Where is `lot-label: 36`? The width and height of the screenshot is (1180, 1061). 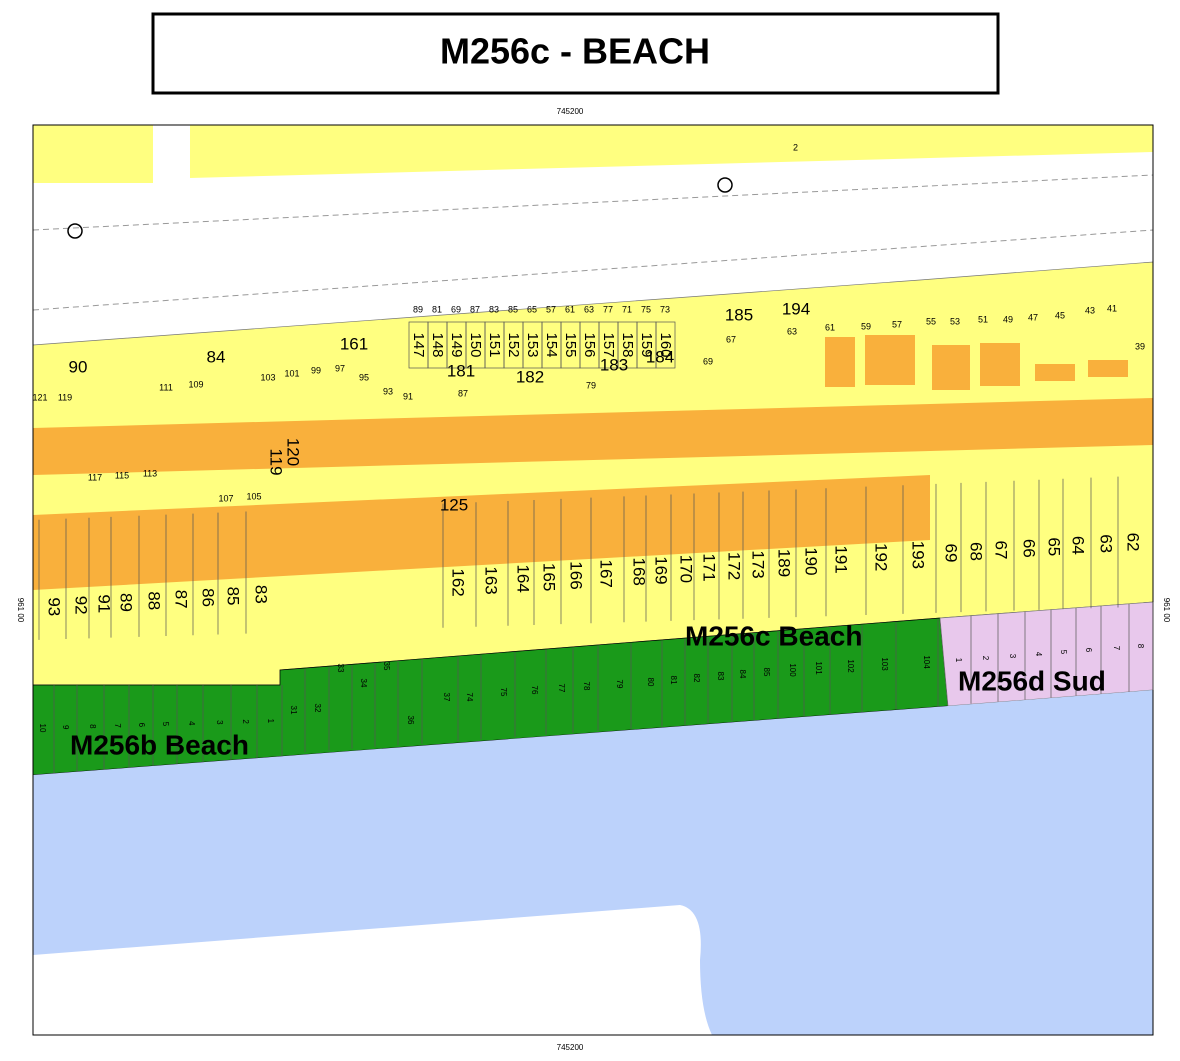
lot-label: 36 is located at coordinates (410, 720).